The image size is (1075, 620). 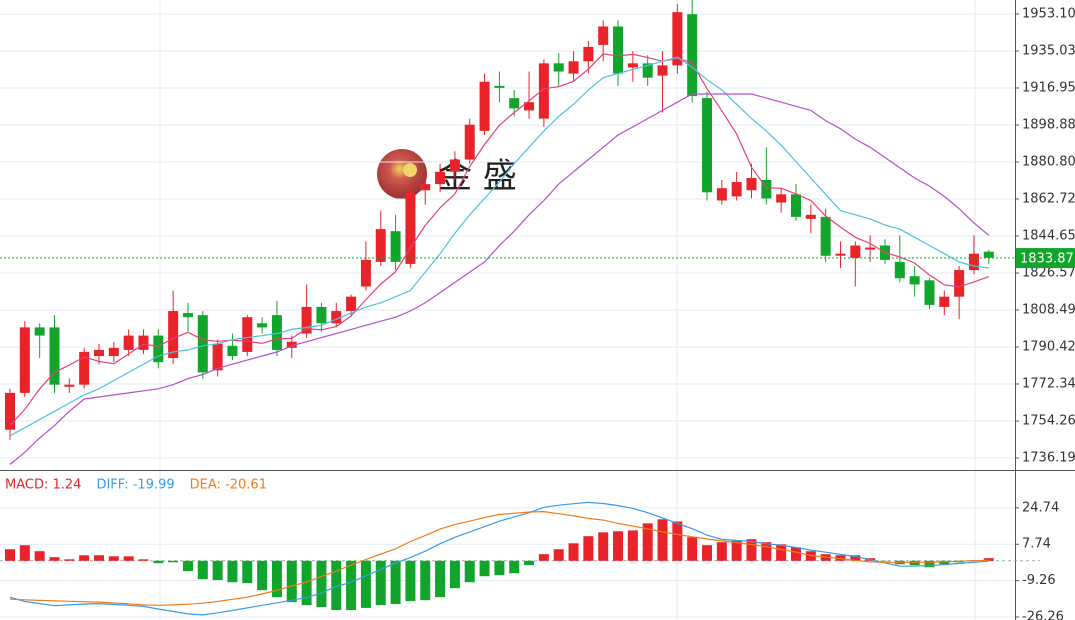 I want to click on last-price-label: 1833.87, so click(x=1047, y=259).